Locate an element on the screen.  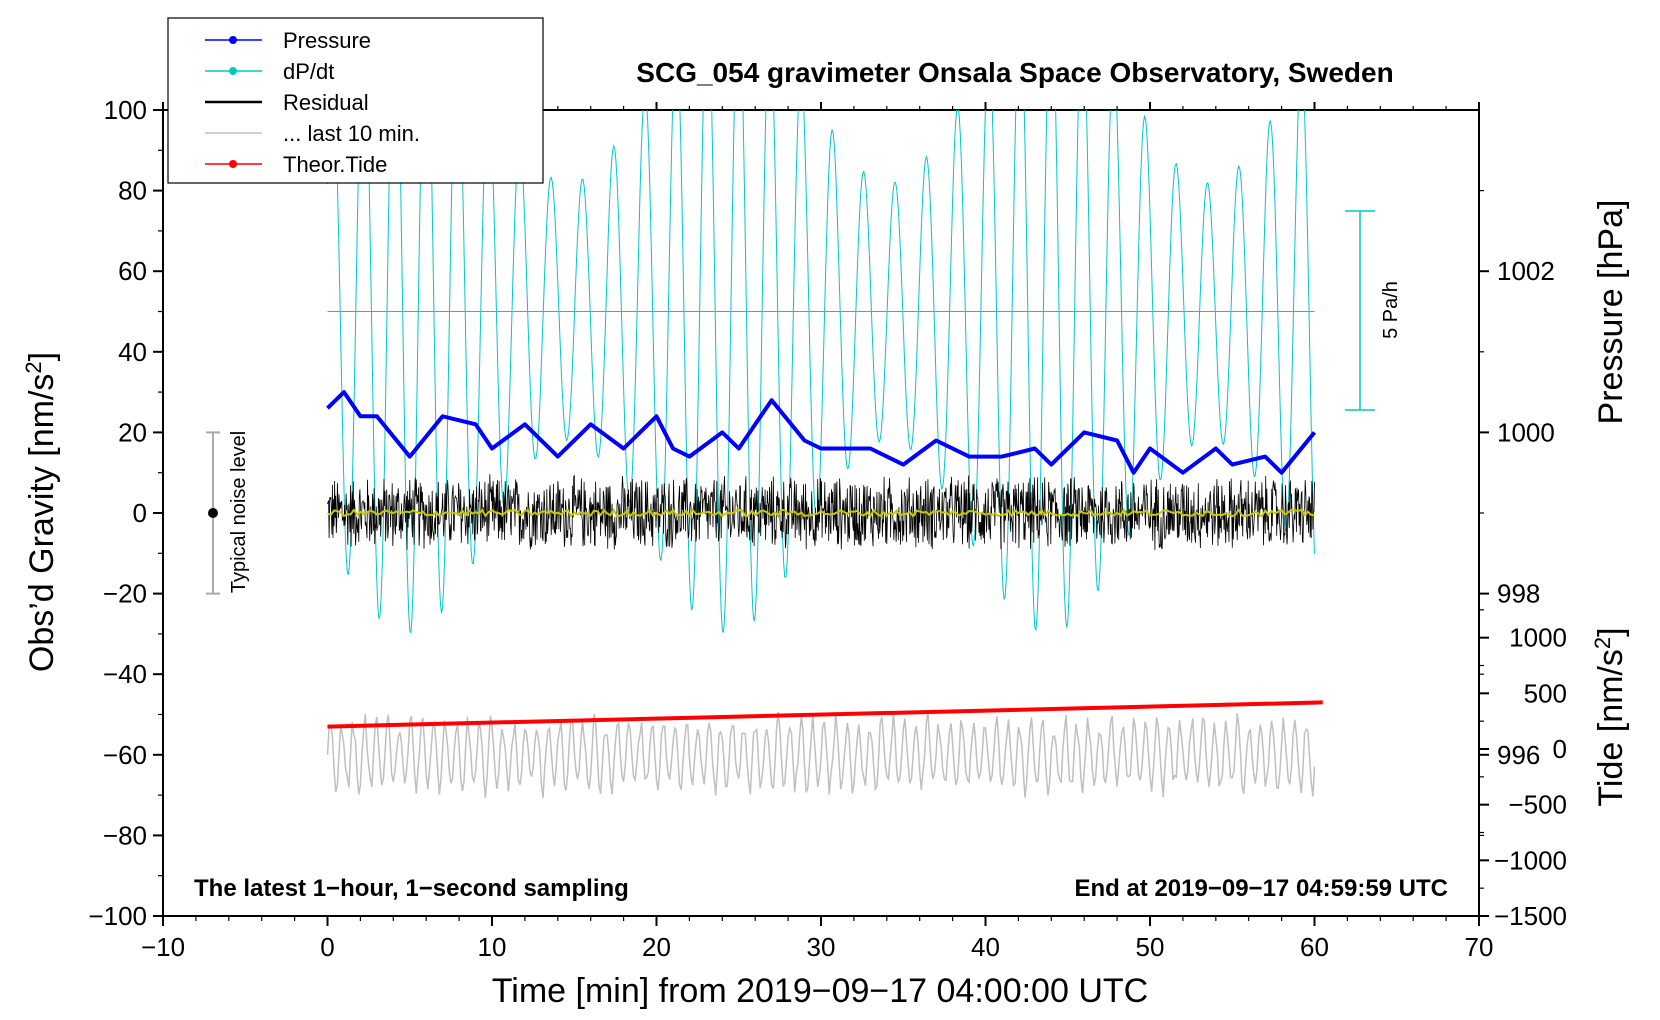
y-axis-title-left: Obs’d Gravity [nm/s2] is located at coordinates (41, 512).